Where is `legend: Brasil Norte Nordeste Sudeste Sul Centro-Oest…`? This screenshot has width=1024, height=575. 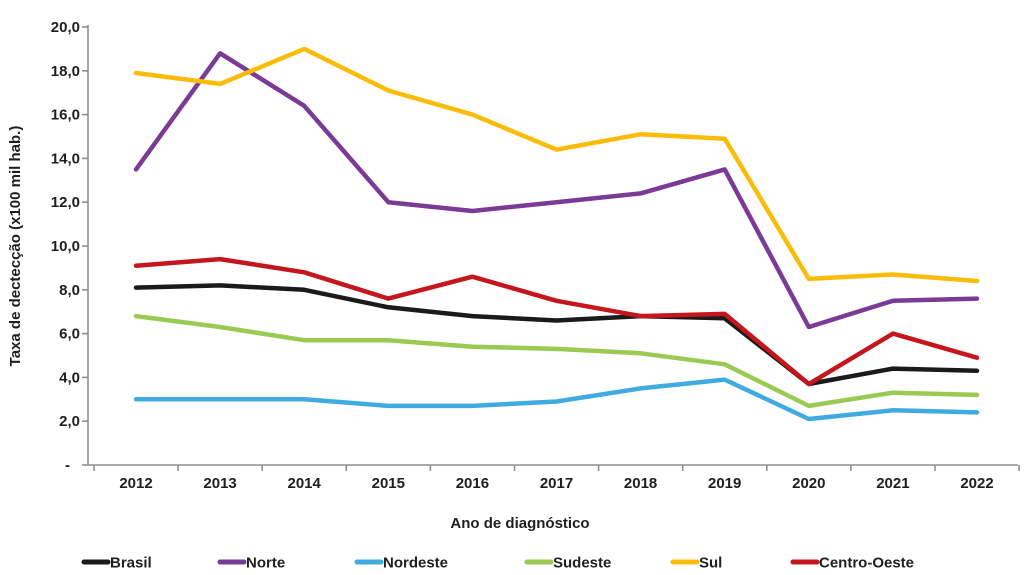 legend: Brasil Norte Nordeste Sudeste Sul Centro-Oest… is located at coordinates (497, 563).